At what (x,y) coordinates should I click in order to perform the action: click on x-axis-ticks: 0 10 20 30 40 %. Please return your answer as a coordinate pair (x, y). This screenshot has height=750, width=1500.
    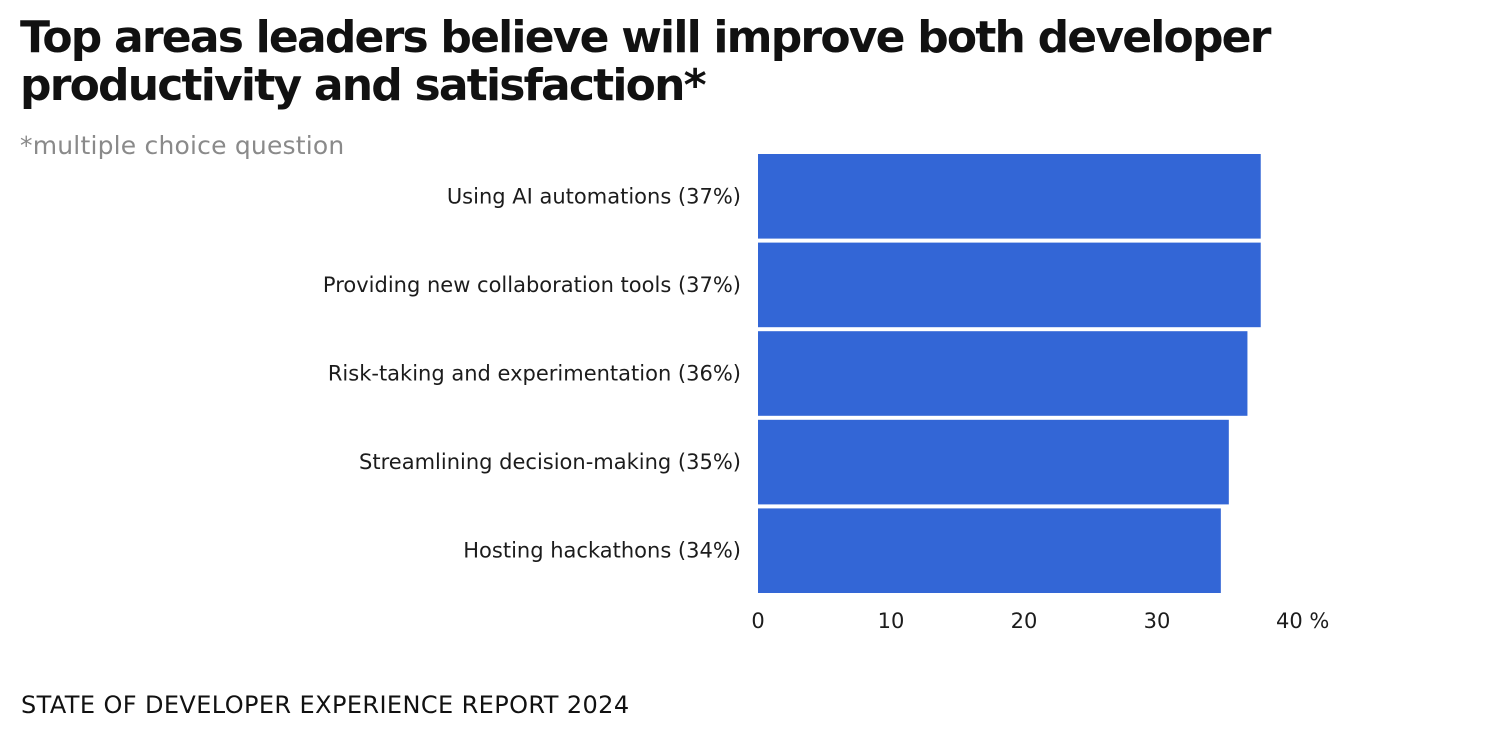
    Looking at the image, I should click on (1040, 621).